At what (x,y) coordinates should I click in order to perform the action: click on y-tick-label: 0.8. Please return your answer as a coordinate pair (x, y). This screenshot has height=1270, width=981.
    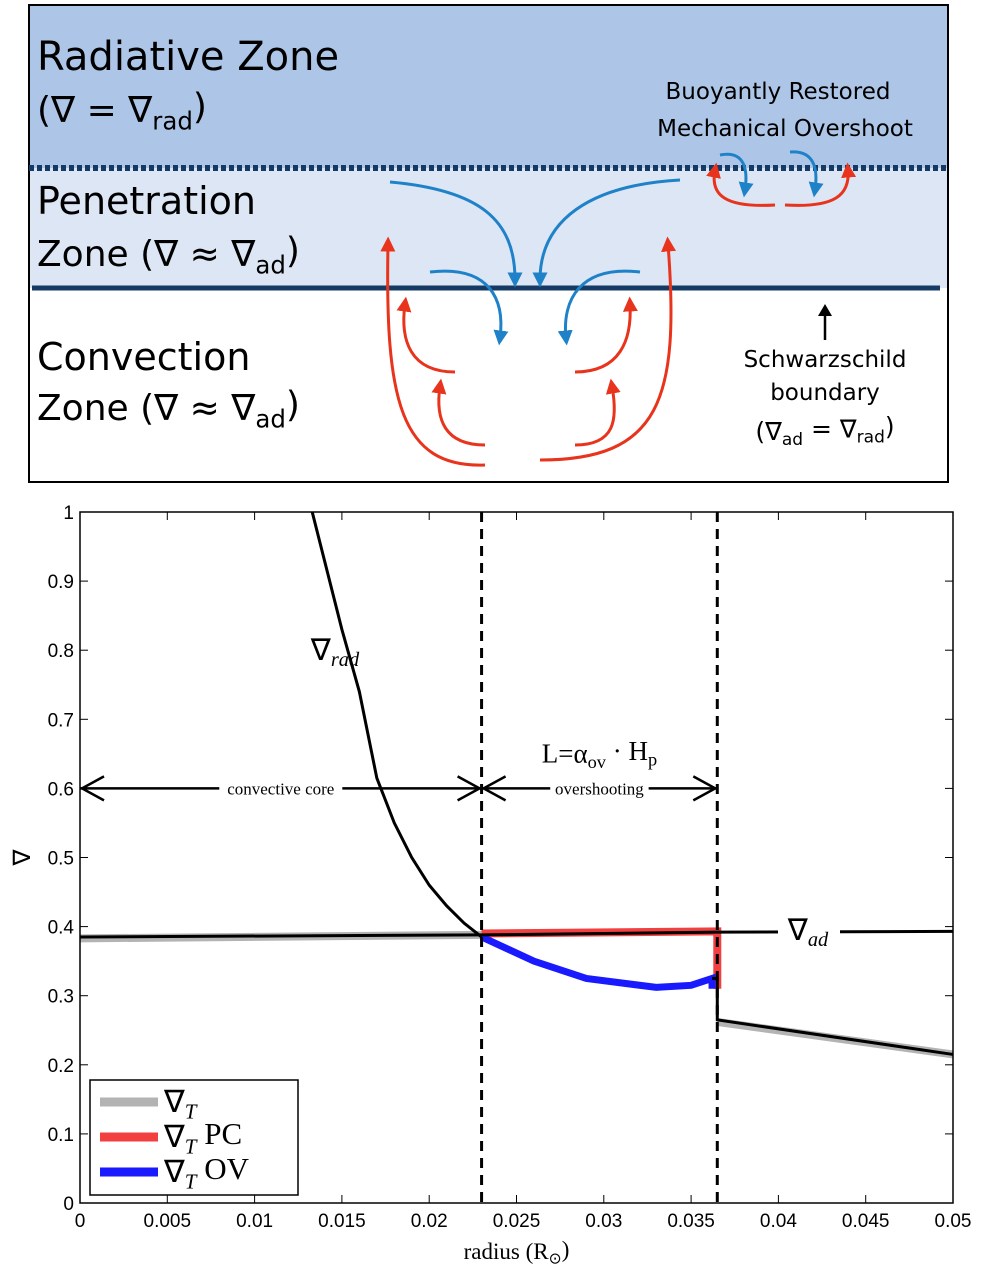
    Looking at the image, I should click on (61, 651).